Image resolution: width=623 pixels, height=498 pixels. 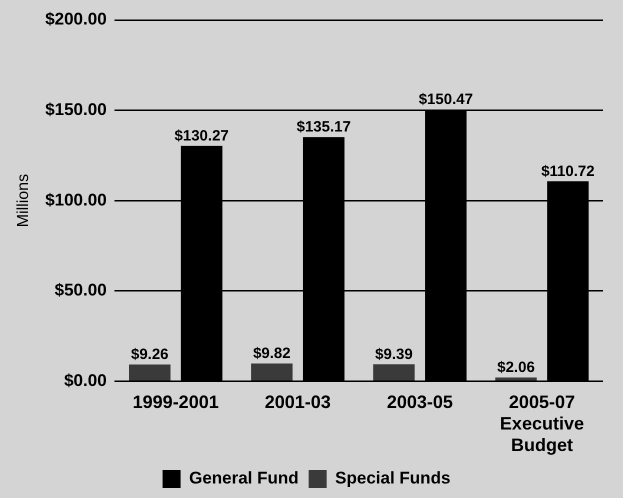 I want to click on y-axis-title: Millions, so click(x=23, y=201).